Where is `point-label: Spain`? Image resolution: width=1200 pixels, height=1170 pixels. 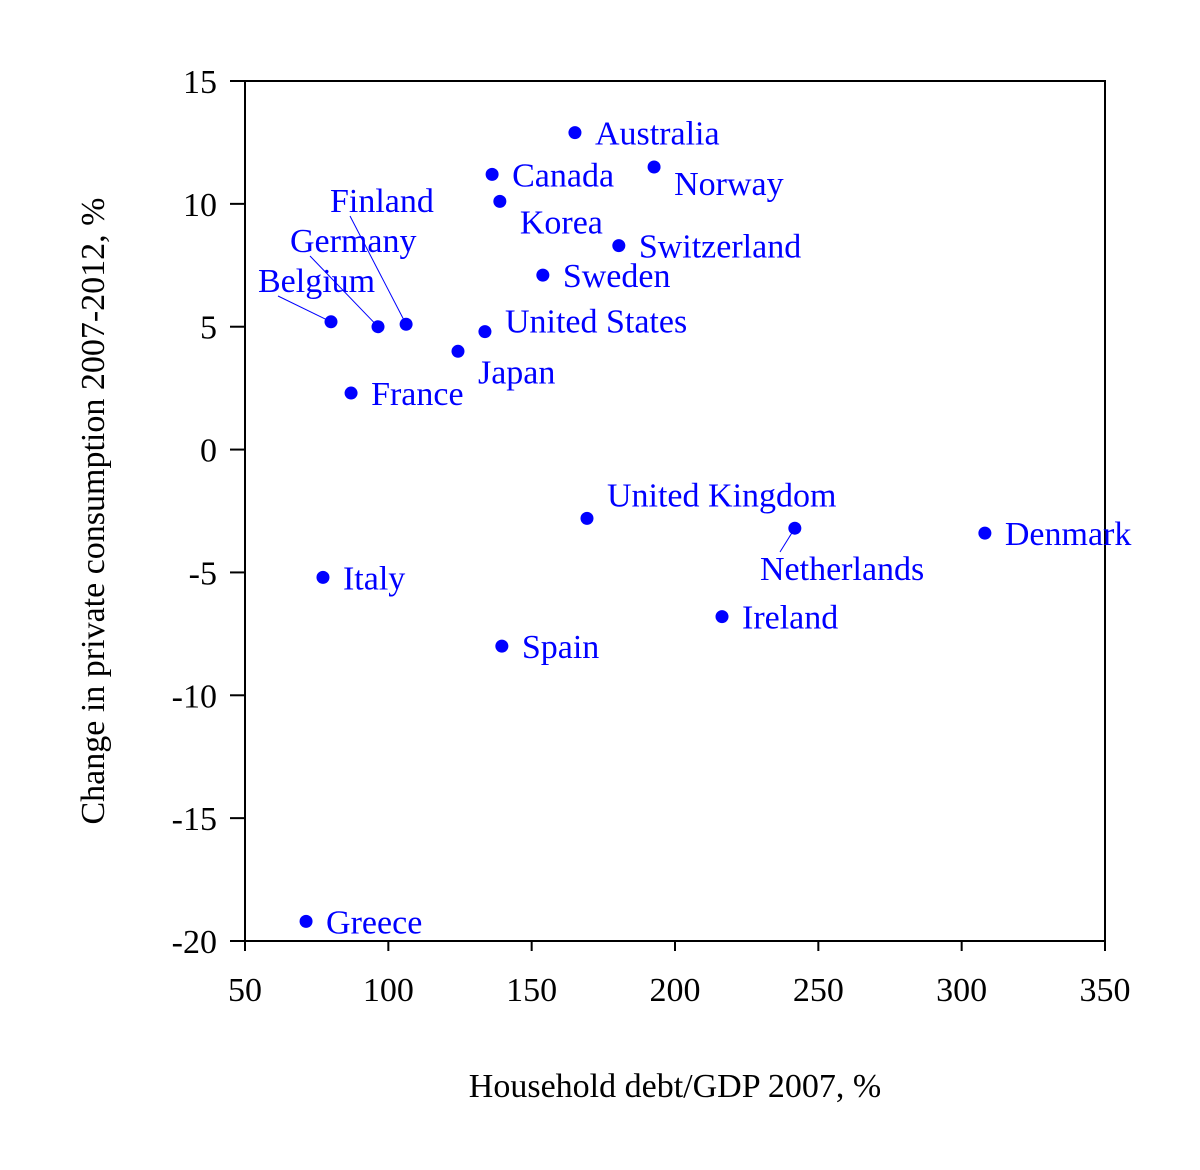 point-label: Spain is located at coordinates (560, 647).